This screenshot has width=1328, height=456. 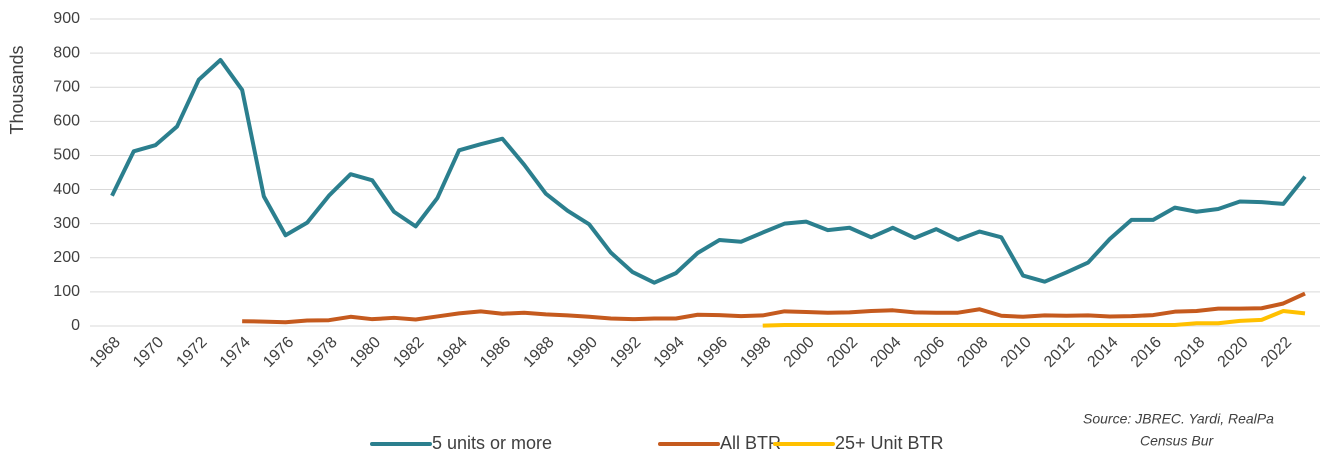 I want to click on y-tick-label: 100, so click(x=66, y=291).